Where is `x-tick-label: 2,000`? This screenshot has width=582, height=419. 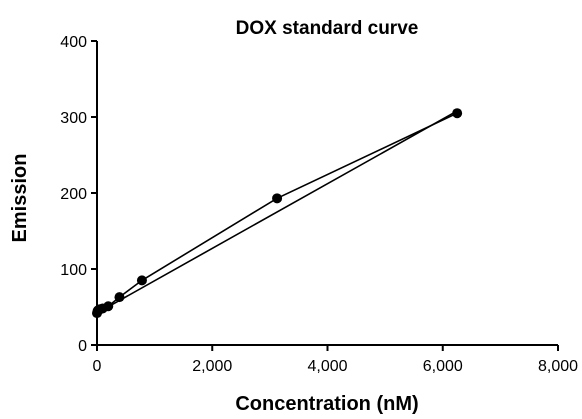 x-tick-label: 2,000 is located at coordinates (212, 366).